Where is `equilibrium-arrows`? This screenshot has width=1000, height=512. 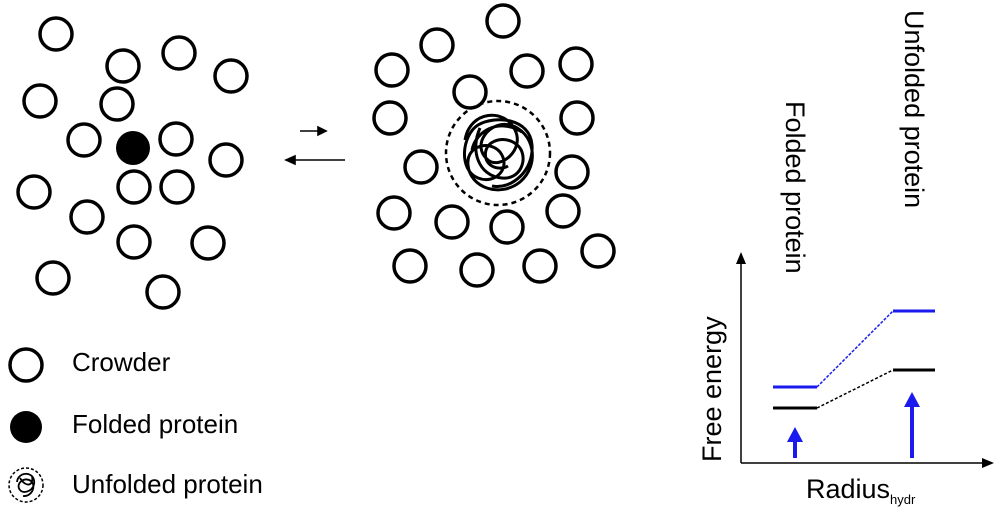
equilibrium-arrows is located at coordinates (314, 145).